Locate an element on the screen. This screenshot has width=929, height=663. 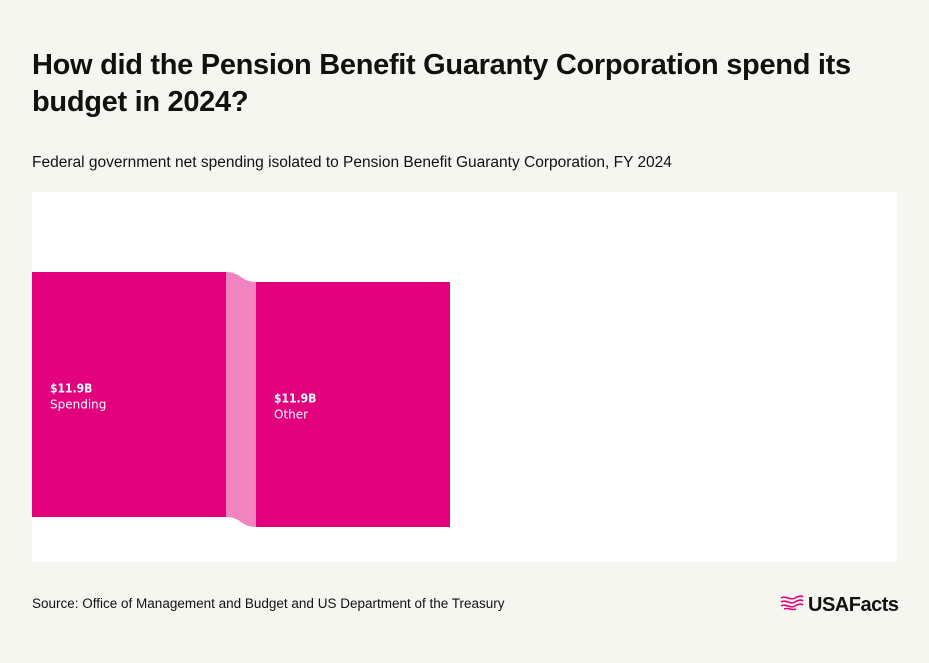
sankey-node-label-spending: Spending is located at coordinates (78, 405).